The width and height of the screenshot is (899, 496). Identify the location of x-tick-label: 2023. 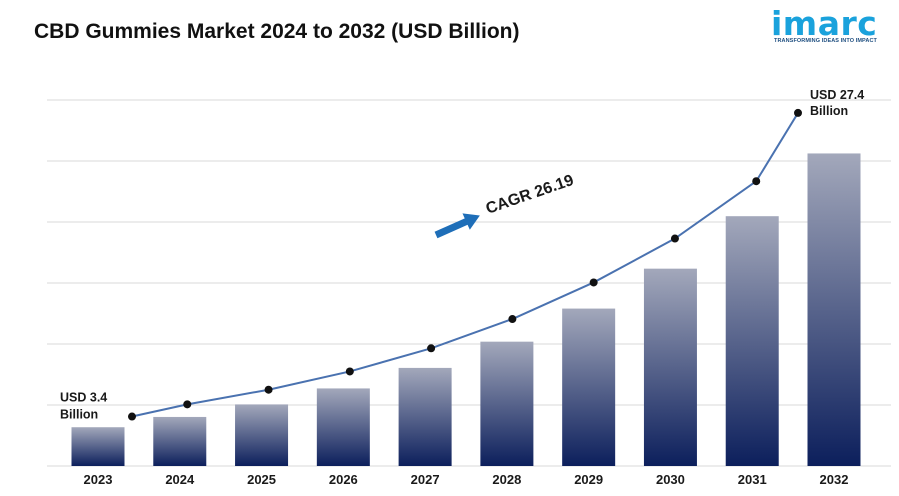
(98, 479).